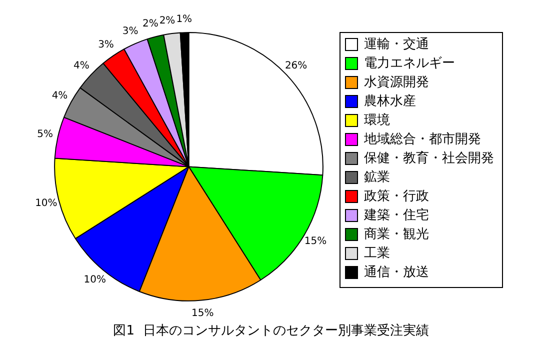 The image size is (542, 355). I want to click on legend-label: 水資源開発, so click(396, 82).